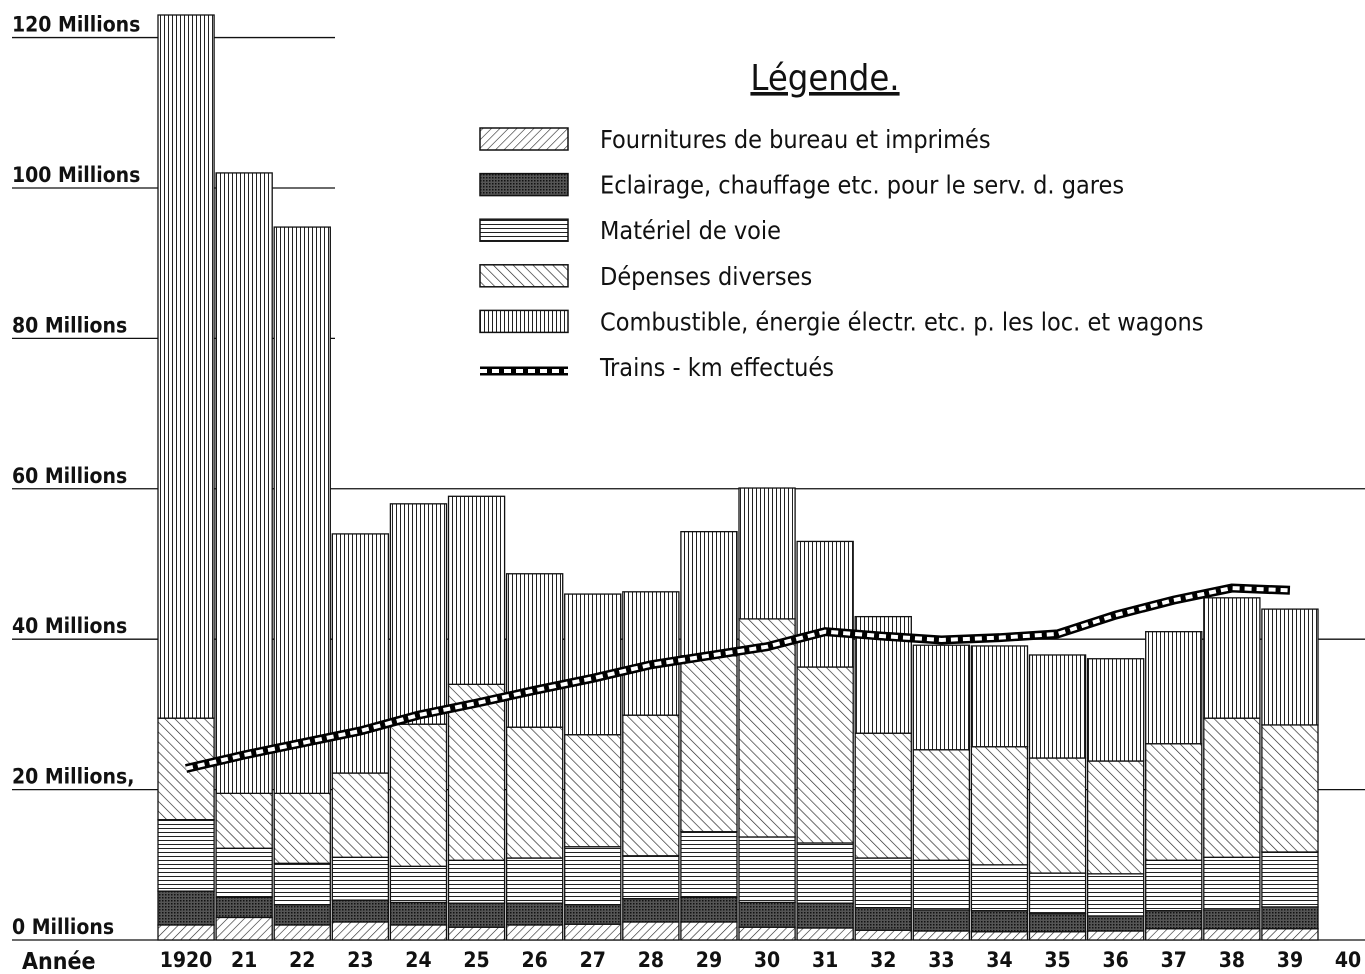 Image resolution: width=1365 pixels, height=974 pixels. Describe the element at coordinates (1232, 960) in the screenshot. I see `x-tick-label: 38` at that location.